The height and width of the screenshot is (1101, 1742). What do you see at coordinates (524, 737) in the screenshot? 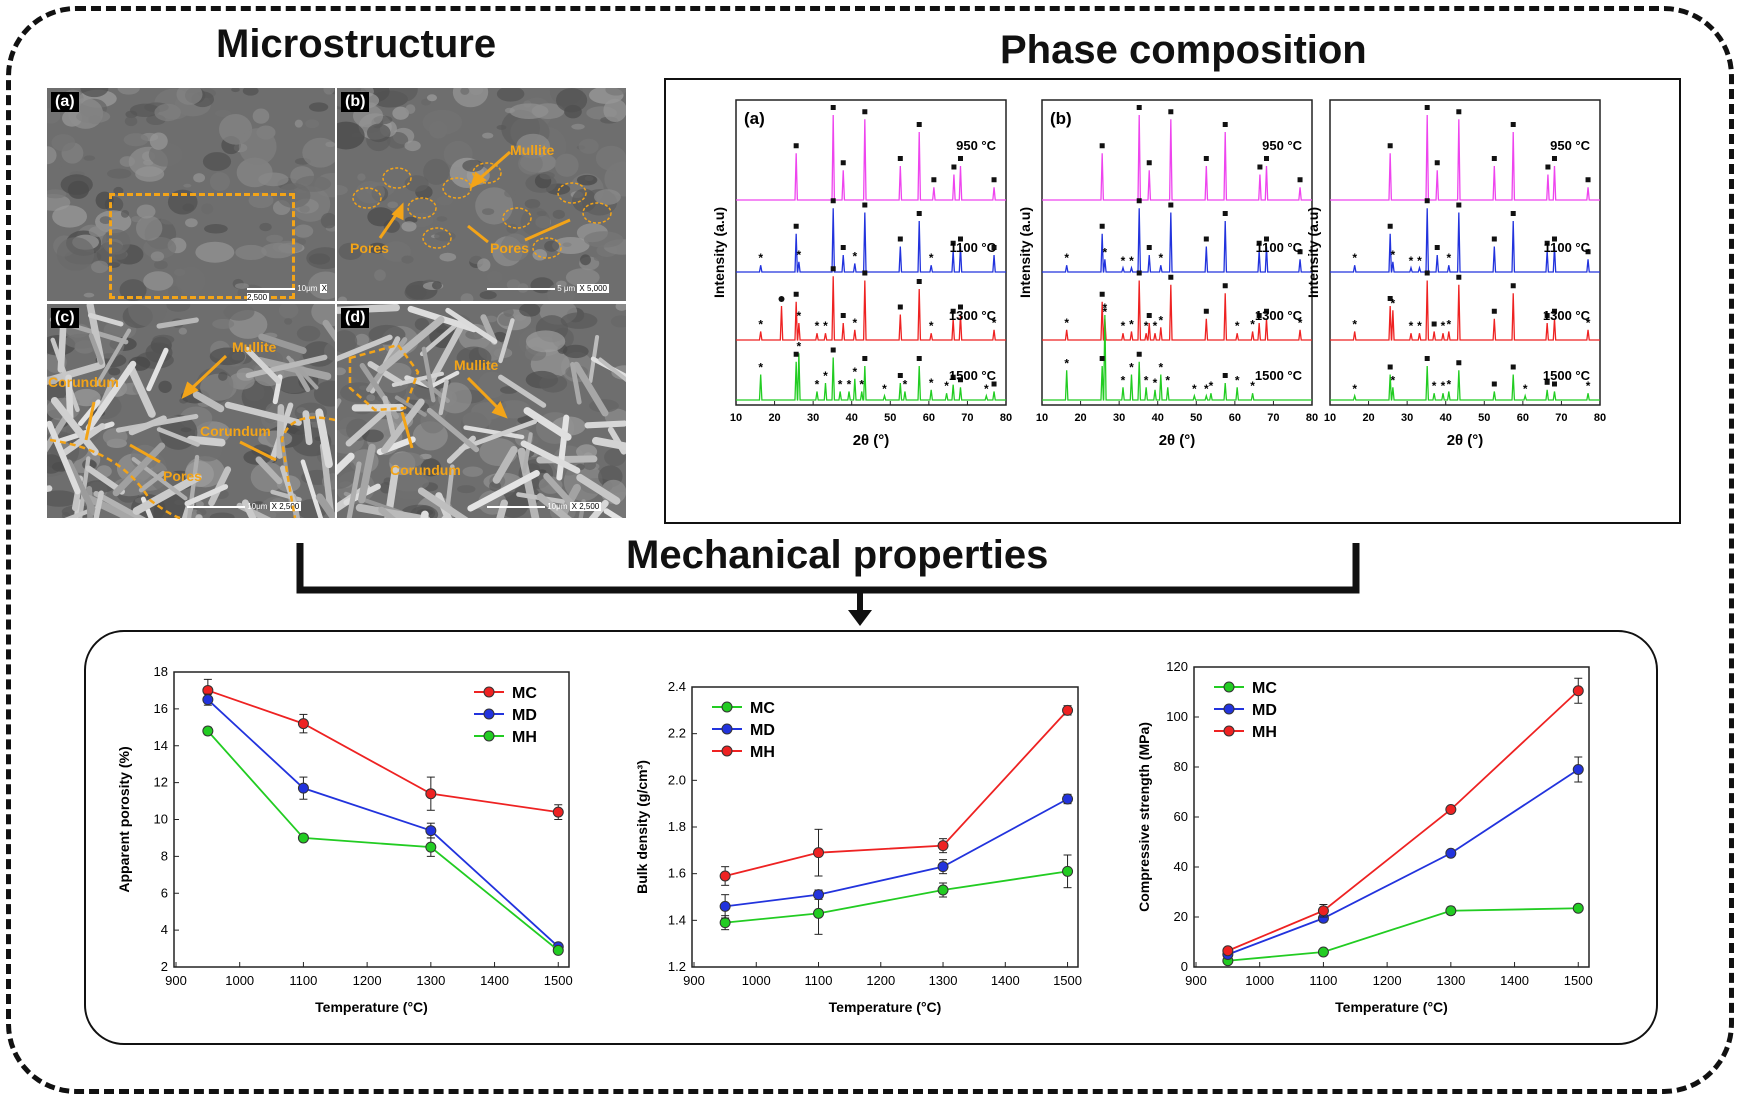
I see `mech-legend-label: MH` at bounding box center [524, 737].